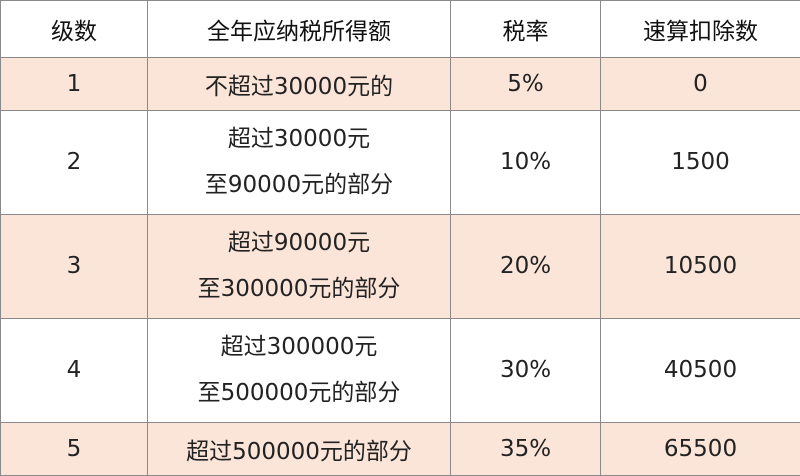  What do you see at coordinates (299, 451) in the screenshot?
I see `cell-line: 超过500000元的部分` at bounding box center [299, 451].